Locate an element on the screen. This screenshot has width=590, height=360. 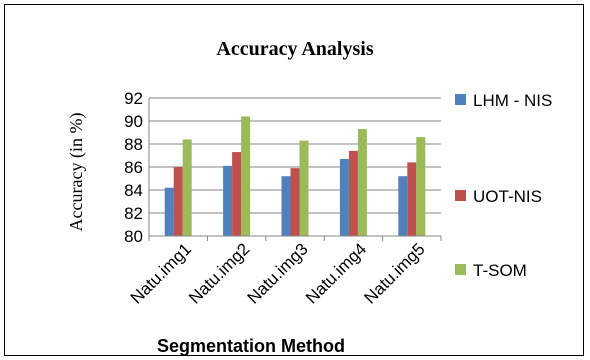
y-tick-label: 92 is located at coordinates (133, 98).